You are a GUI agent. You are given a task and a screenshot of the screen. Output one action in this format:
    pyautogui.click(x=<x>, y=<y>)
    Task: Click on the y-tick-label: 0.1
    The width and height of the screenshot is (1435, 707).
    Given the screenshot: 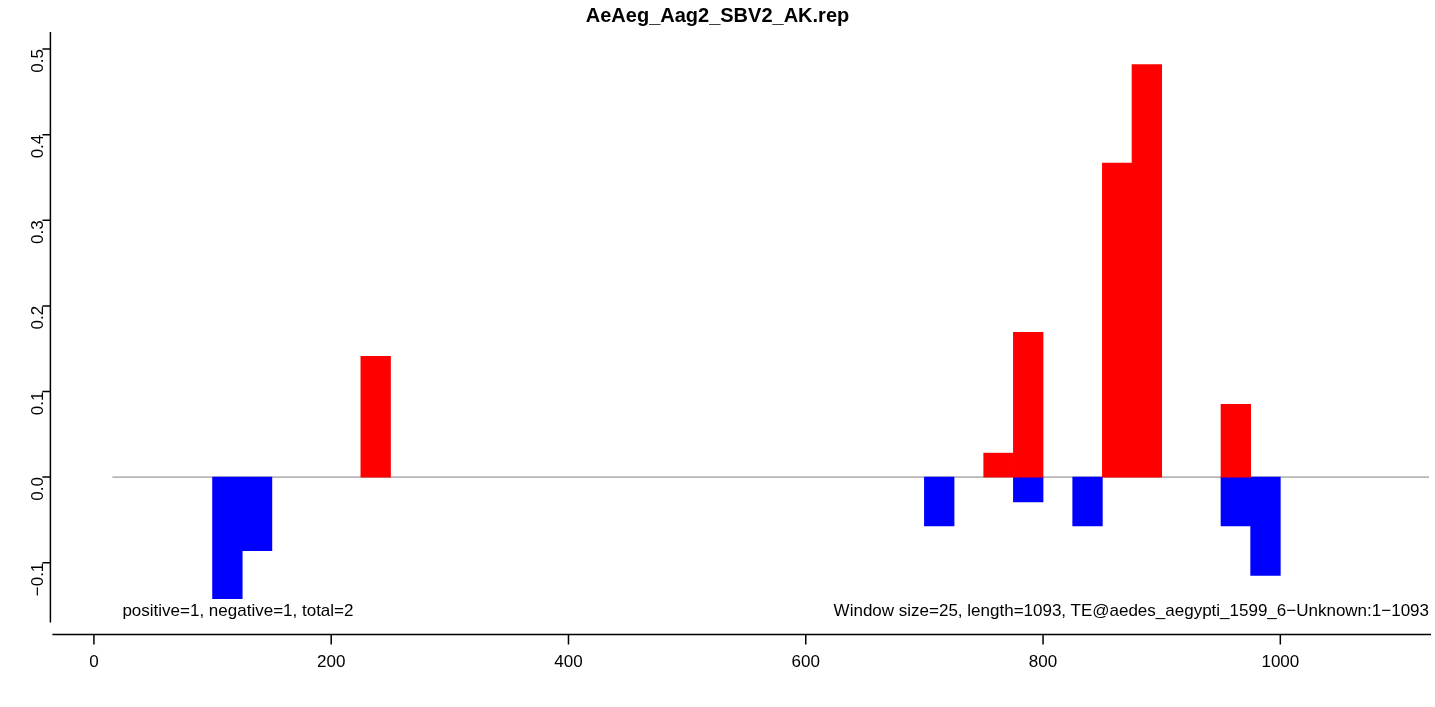 What is the action you would take?
    pyautogui.click(x=38, y=403)
    